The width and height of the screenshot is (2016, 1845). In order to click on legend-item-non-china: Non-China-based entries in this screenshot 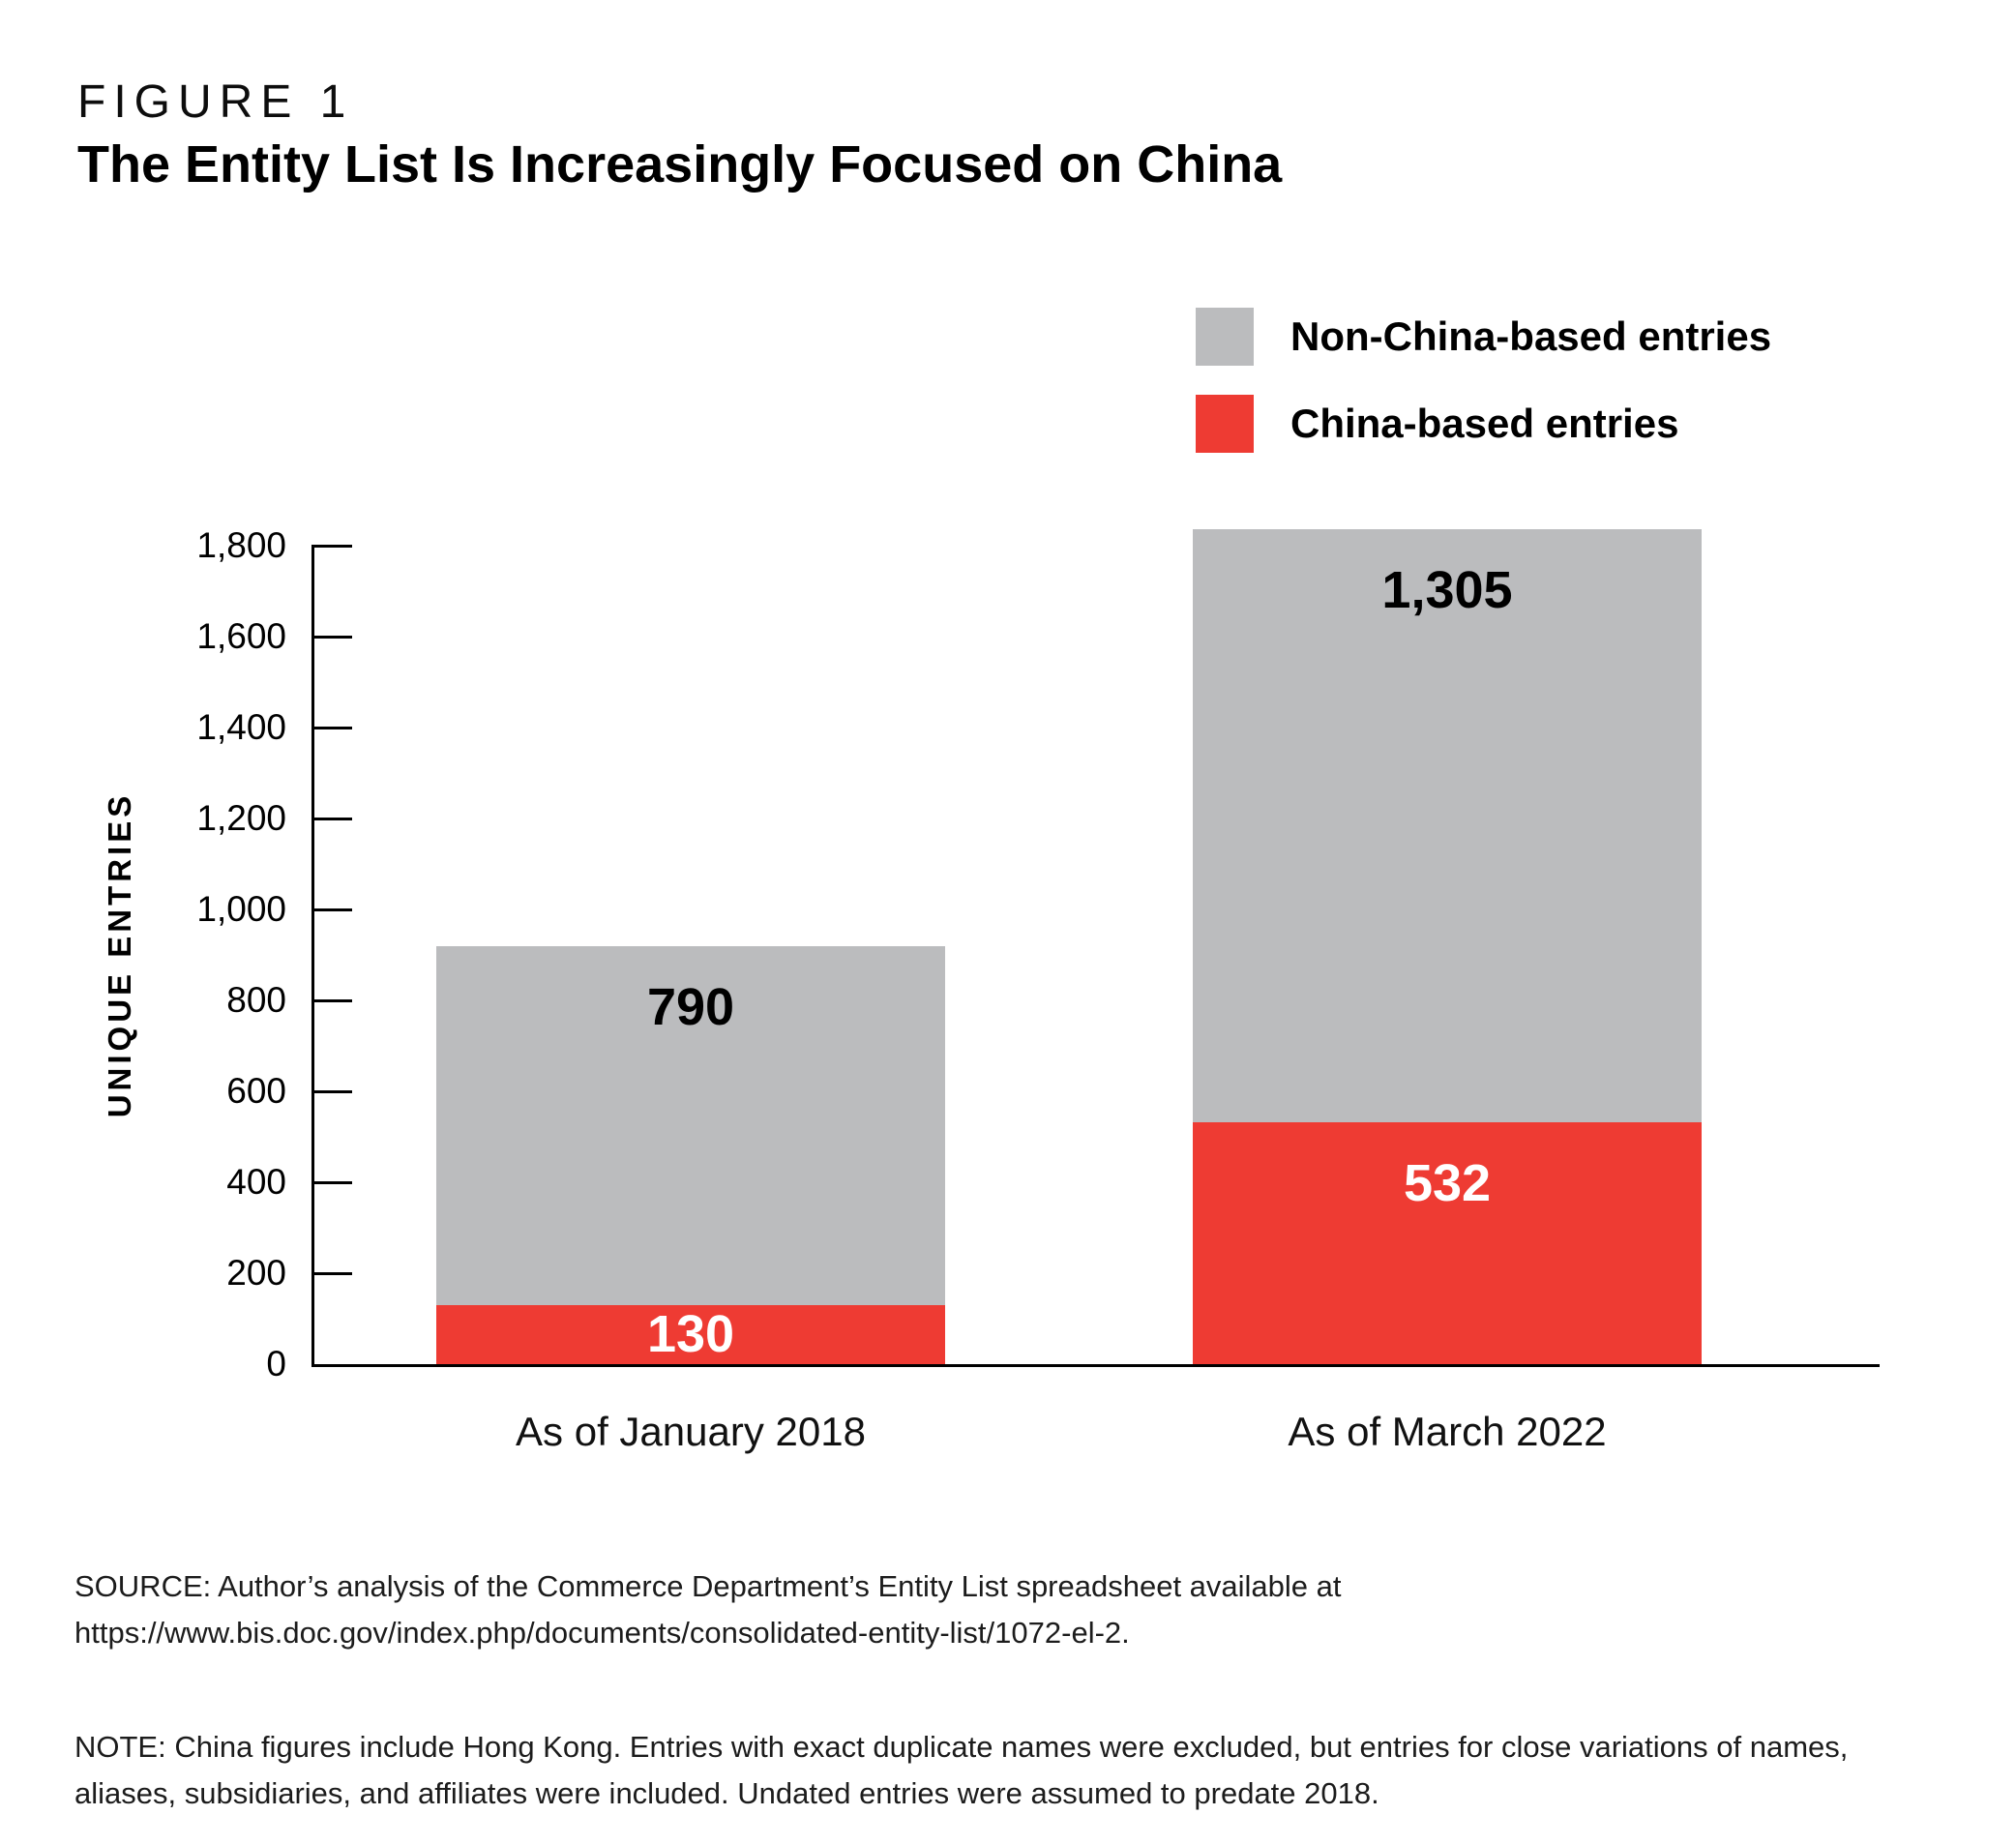, I will do `click(1483, 337)`.